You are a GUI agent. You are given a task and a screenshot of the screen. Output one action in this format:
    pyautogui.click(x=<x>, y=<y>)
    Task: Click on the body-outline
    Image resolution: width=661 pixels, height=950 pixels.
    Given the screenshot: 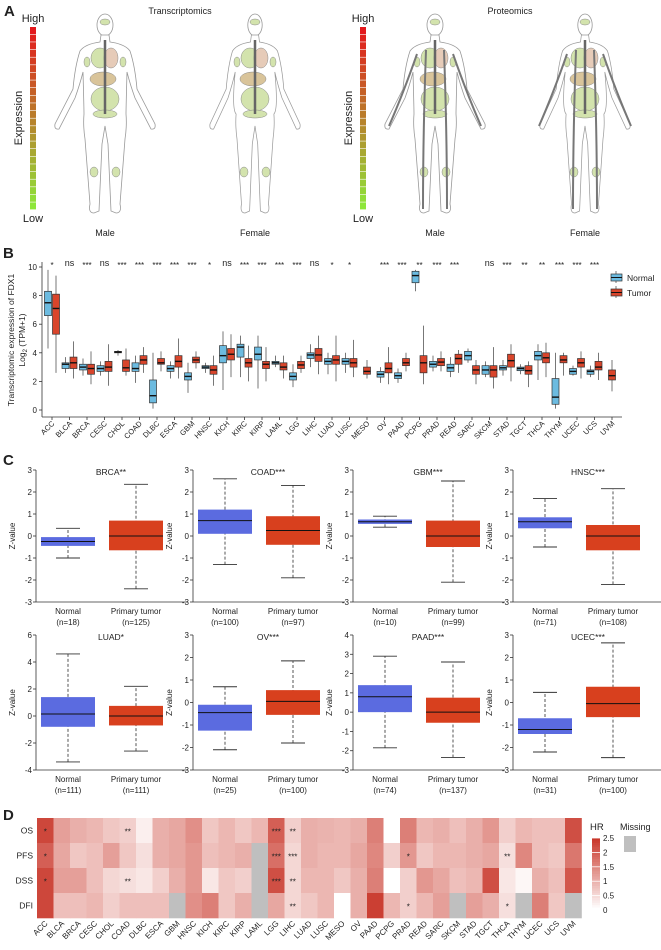 What is the action you would take?
    pyautogui.click(x=435, y=124)
    